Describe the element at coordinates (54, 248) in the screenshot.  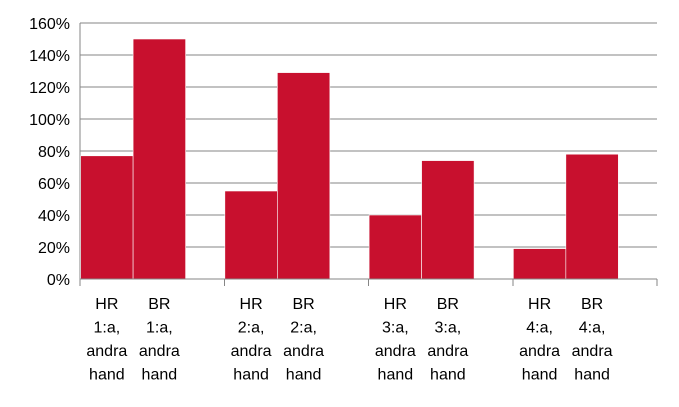
I see `y-tick-label: 20%` at that location.